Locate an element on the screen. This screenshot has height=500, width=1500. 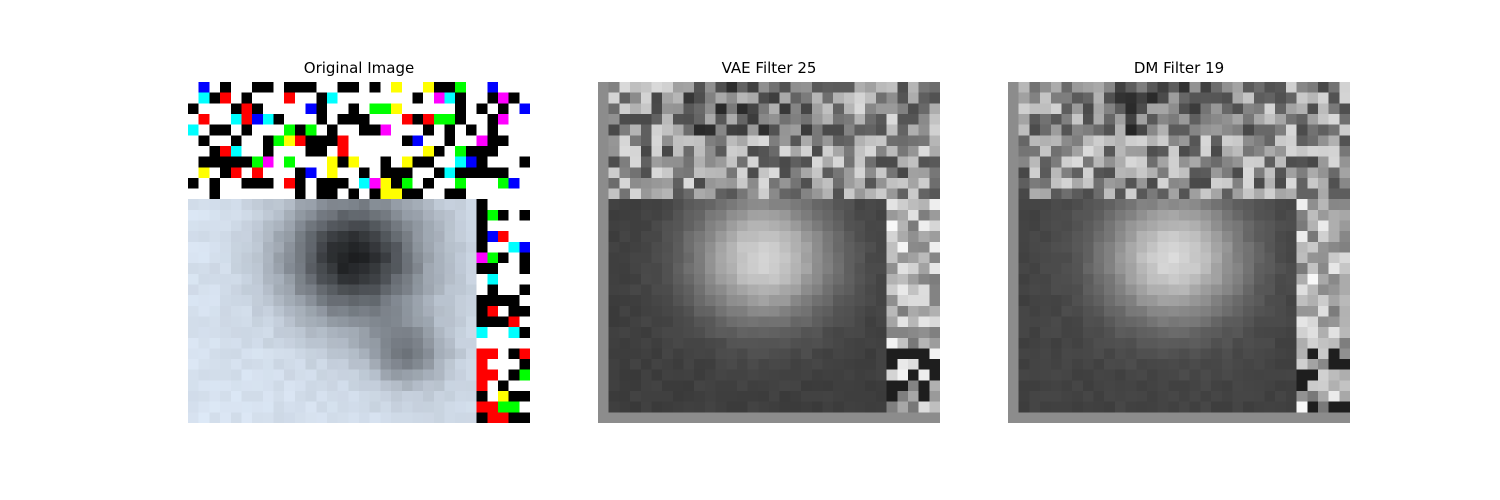
original-image-title: Original Image is located at coordinates (359, 68).